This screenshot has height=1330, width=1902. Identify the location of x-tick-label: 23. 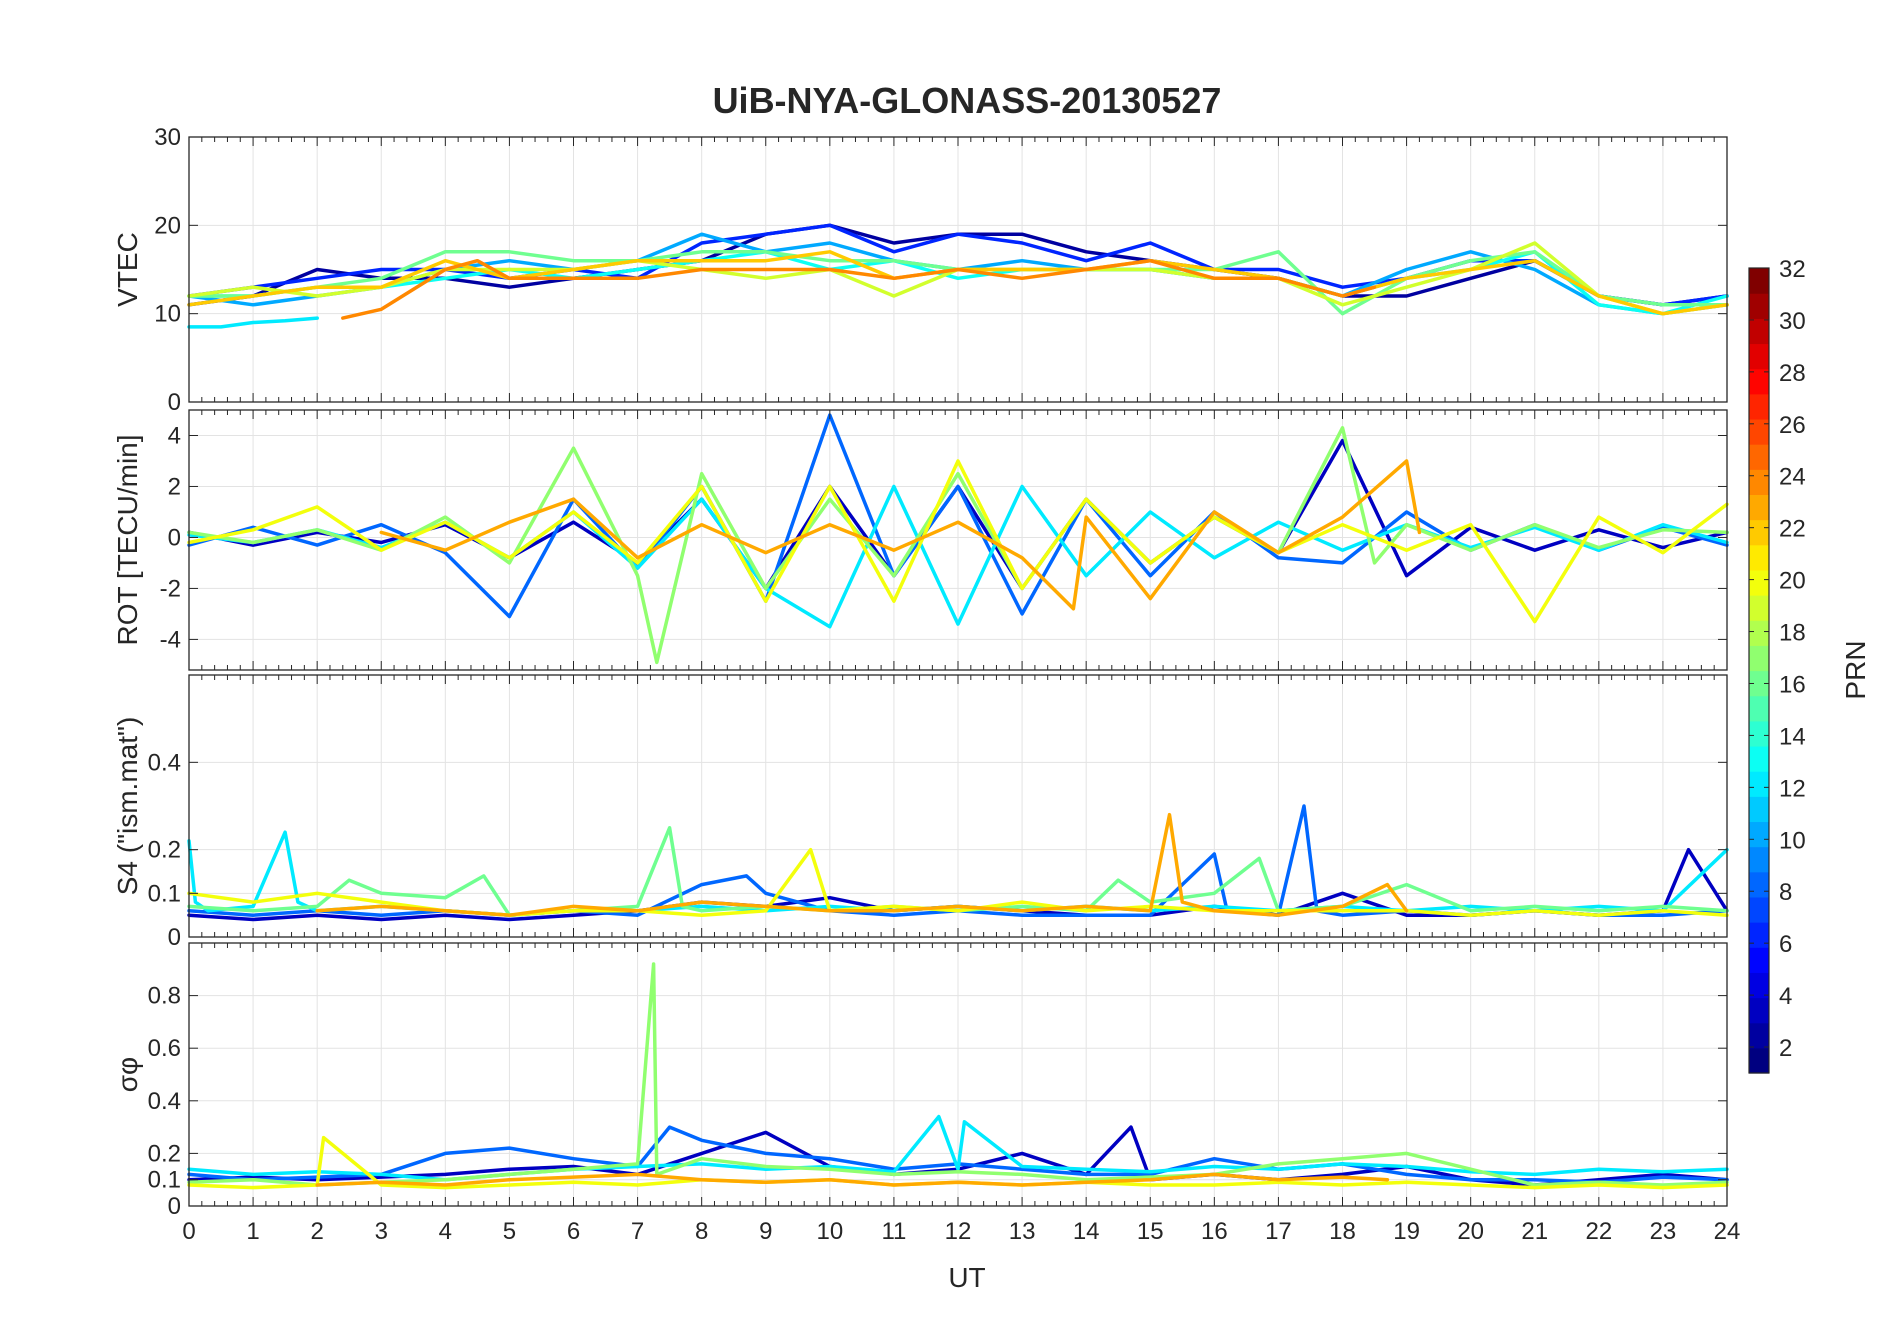
(1663, 1231).